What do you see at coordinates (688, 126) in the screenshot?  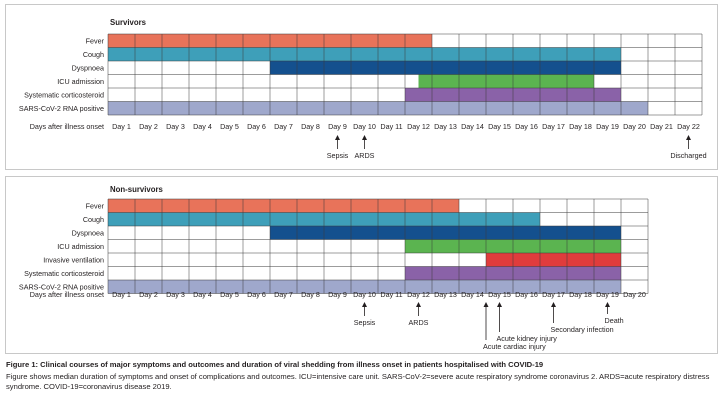 I see `day-tick-label: Day 22` at bounding box center [688, 126].